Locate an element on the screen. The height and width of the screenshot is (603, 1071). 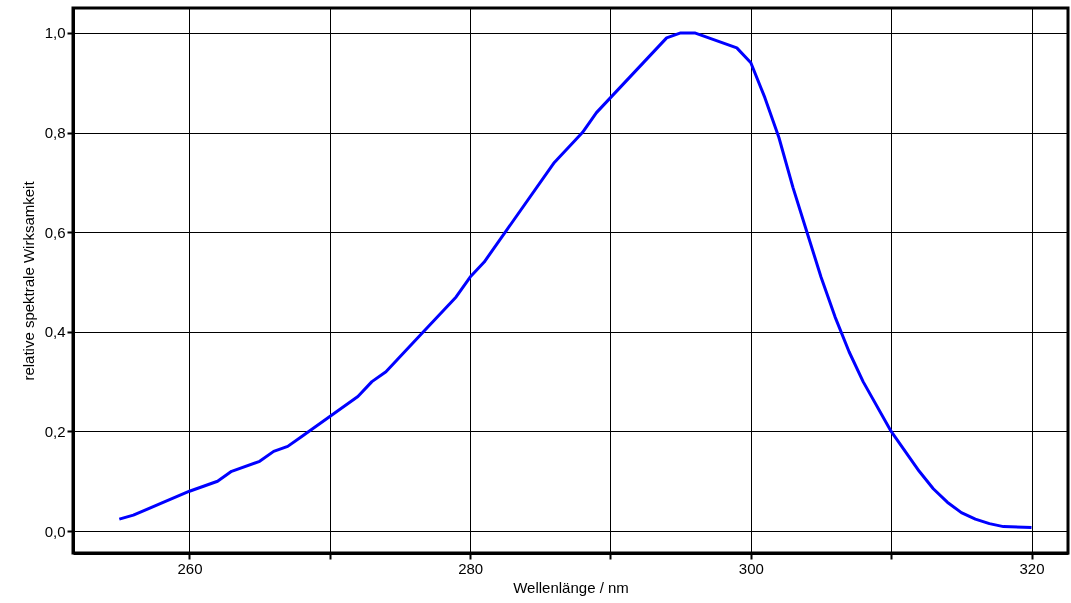
y-tick-label: 0,0 is located at coordinates (55, 531).